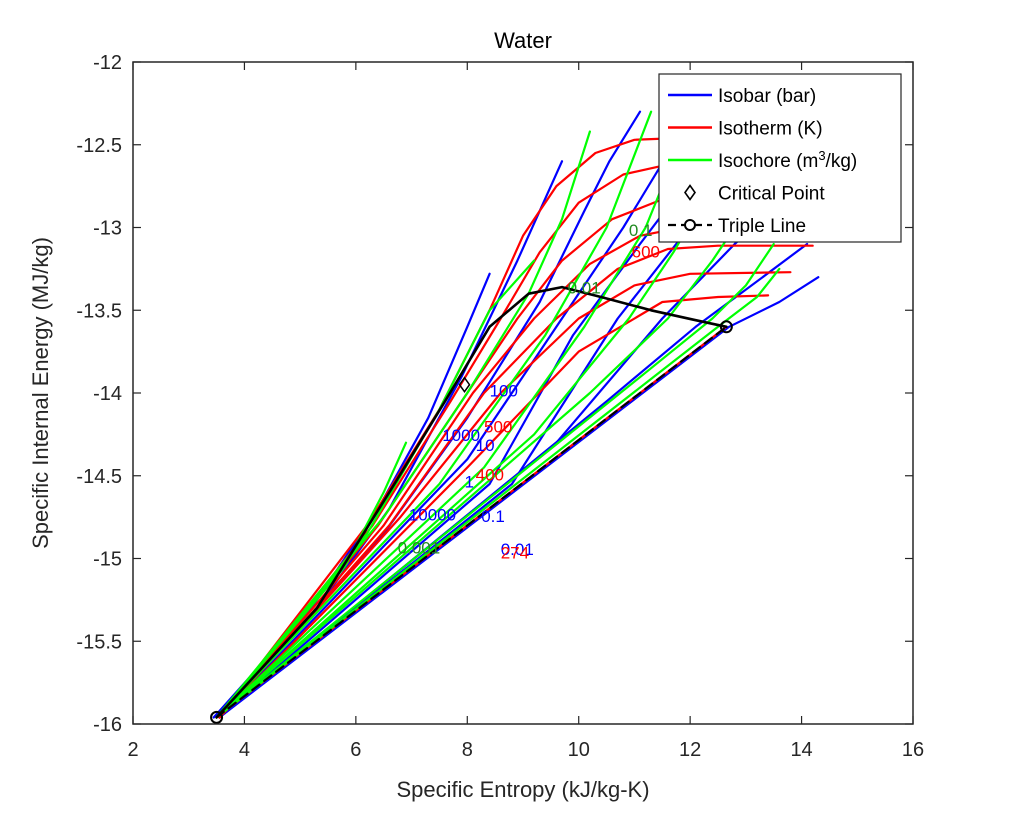 The image size is (1010, 814). Describe the element at coordinates (40, 393) in the screenshot. I see `y-axis-label: Specific Internal Energy (MJ/kg)` at that location.